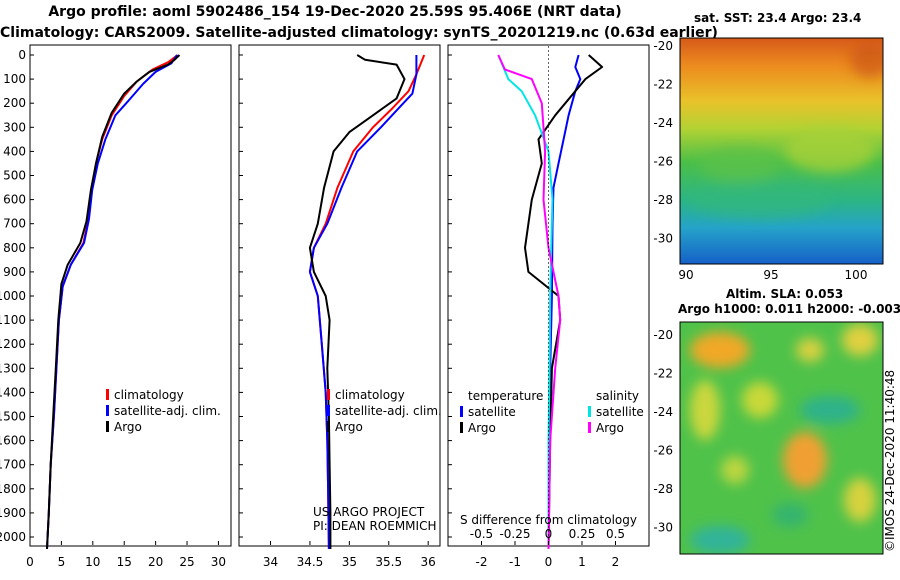  What do you see at coordinates (13, 392) in the screenshot?
I see `depth-tick-label: 1400` at bounding box center [13, 392].